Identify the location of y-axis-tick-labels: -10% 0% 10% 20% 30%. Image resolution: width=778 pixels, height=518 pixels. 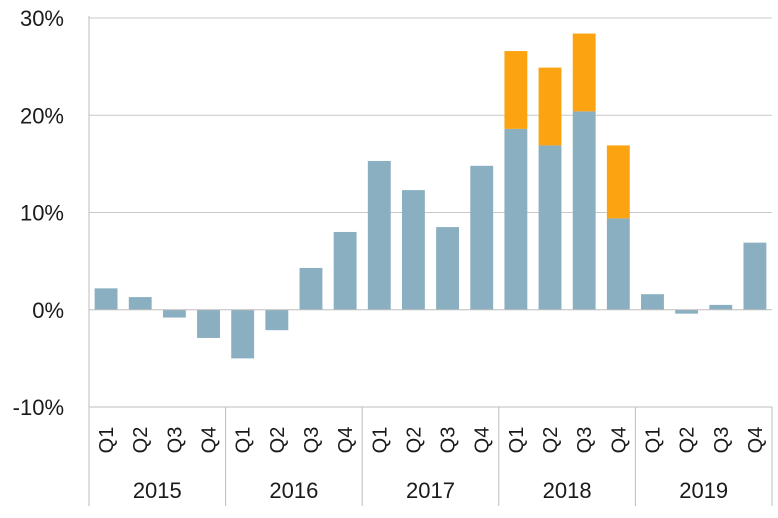
(38, 213).